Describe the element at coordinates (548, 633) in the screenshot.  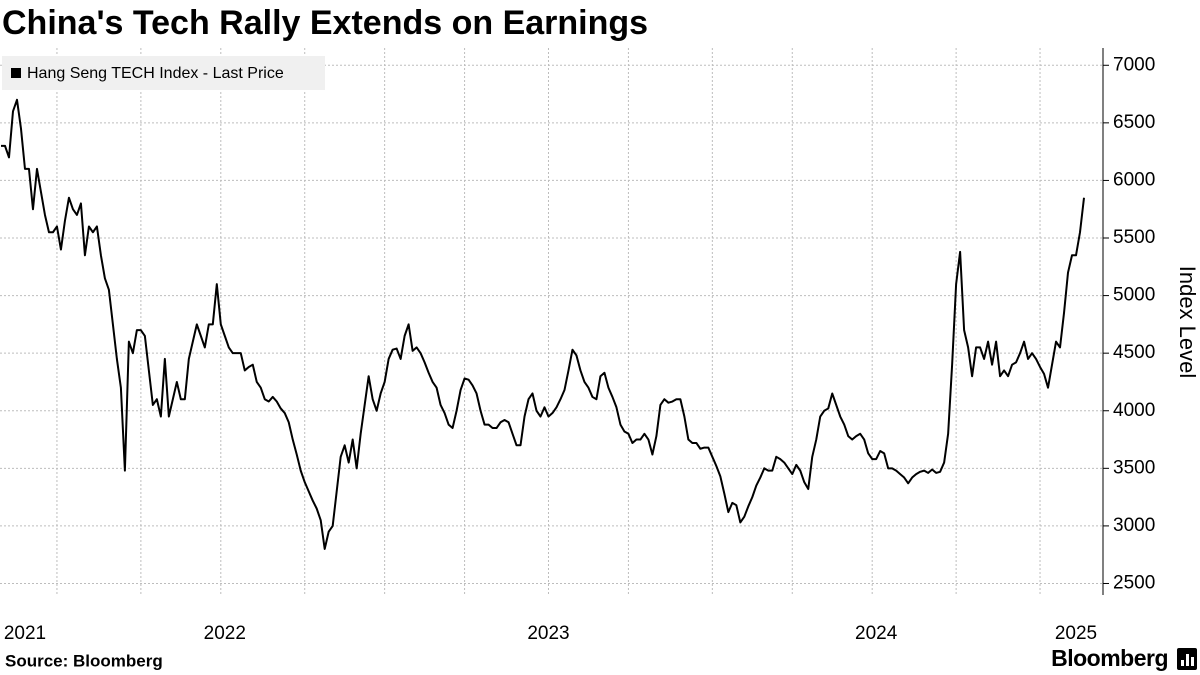
I see `x-tick-label: 2023` at that location.